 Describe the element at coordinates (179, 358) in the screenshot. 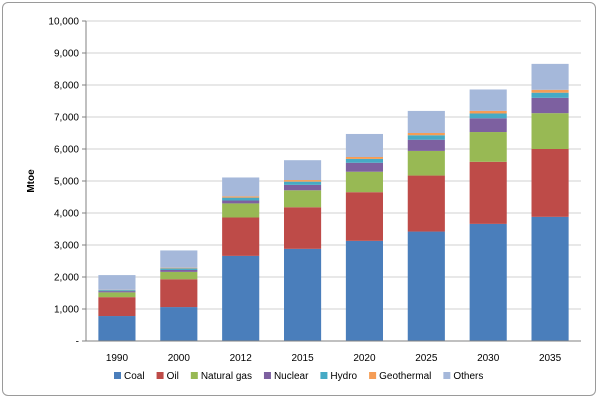

I see `x-tick-label: 2000` at that location.